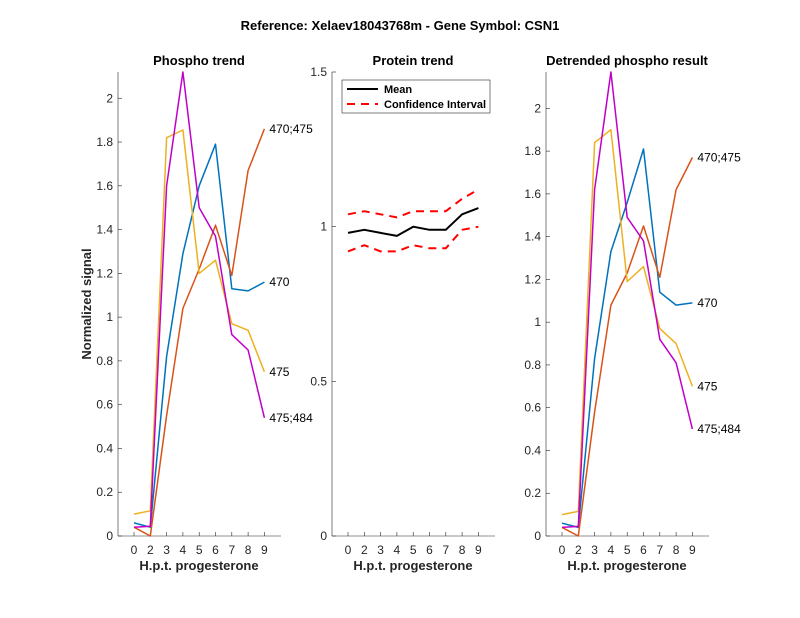  What do you see at coordinates (413, 239) in the screenshot?
I see `series-line-confidence-interval-lower` at bounding box center [413, 239].